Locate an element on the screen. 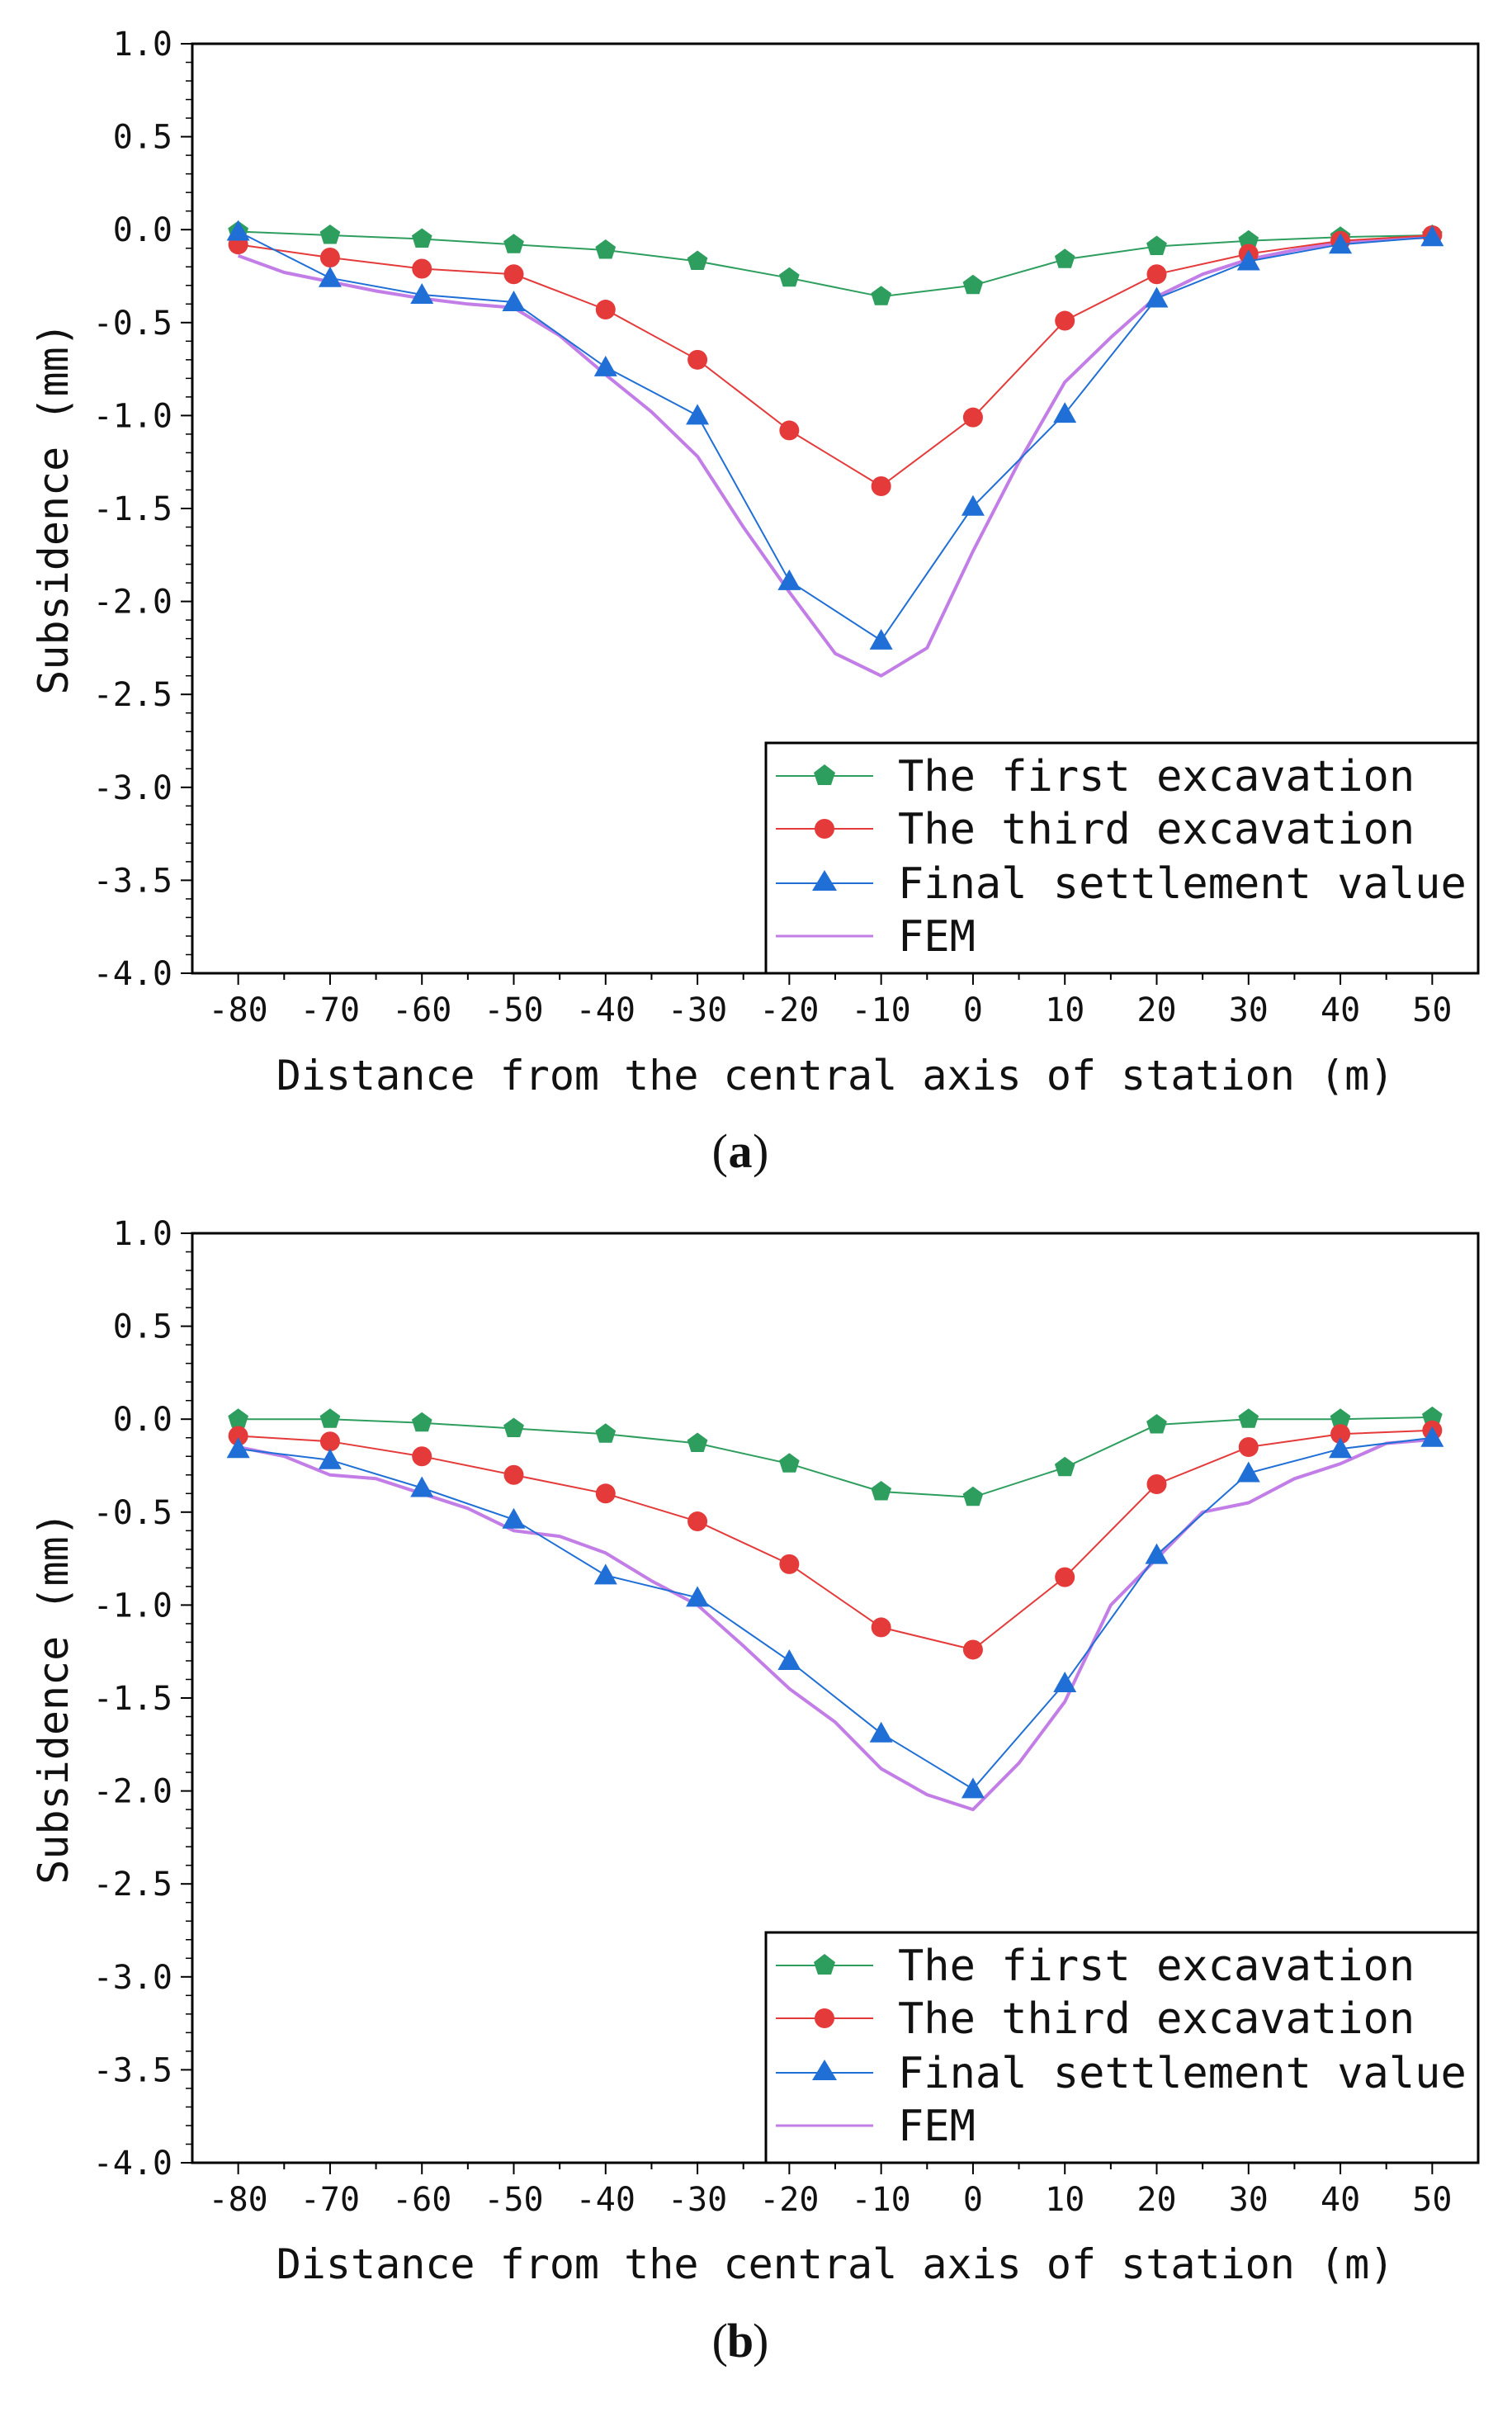 Image resolution: width=1512 pixels, height=2417 pixels. panel-label-a: ( a ) is located at coordinates (740, 1151).